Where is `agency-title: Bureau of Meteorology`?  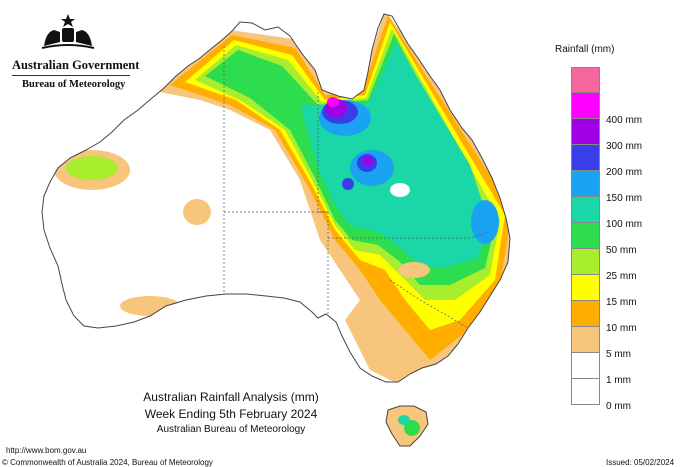
agency-title: Bureau of Meteorology is located at coordinates (74, 84).